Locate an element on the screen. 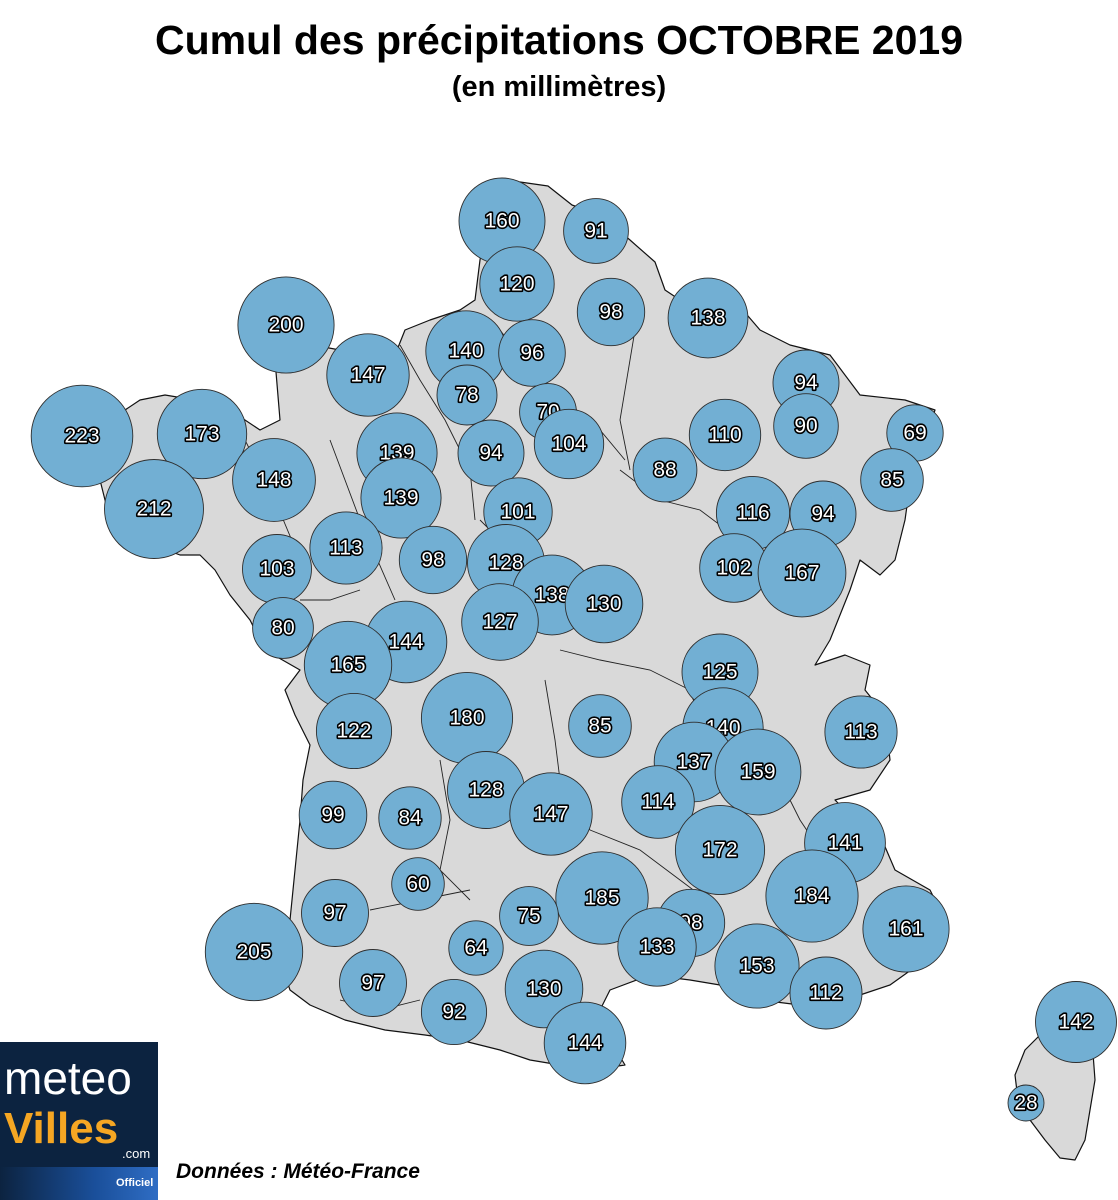 This screenshot has width=1118, height=1200. logo-text-com: .com is located at coordinates (136, 1153).